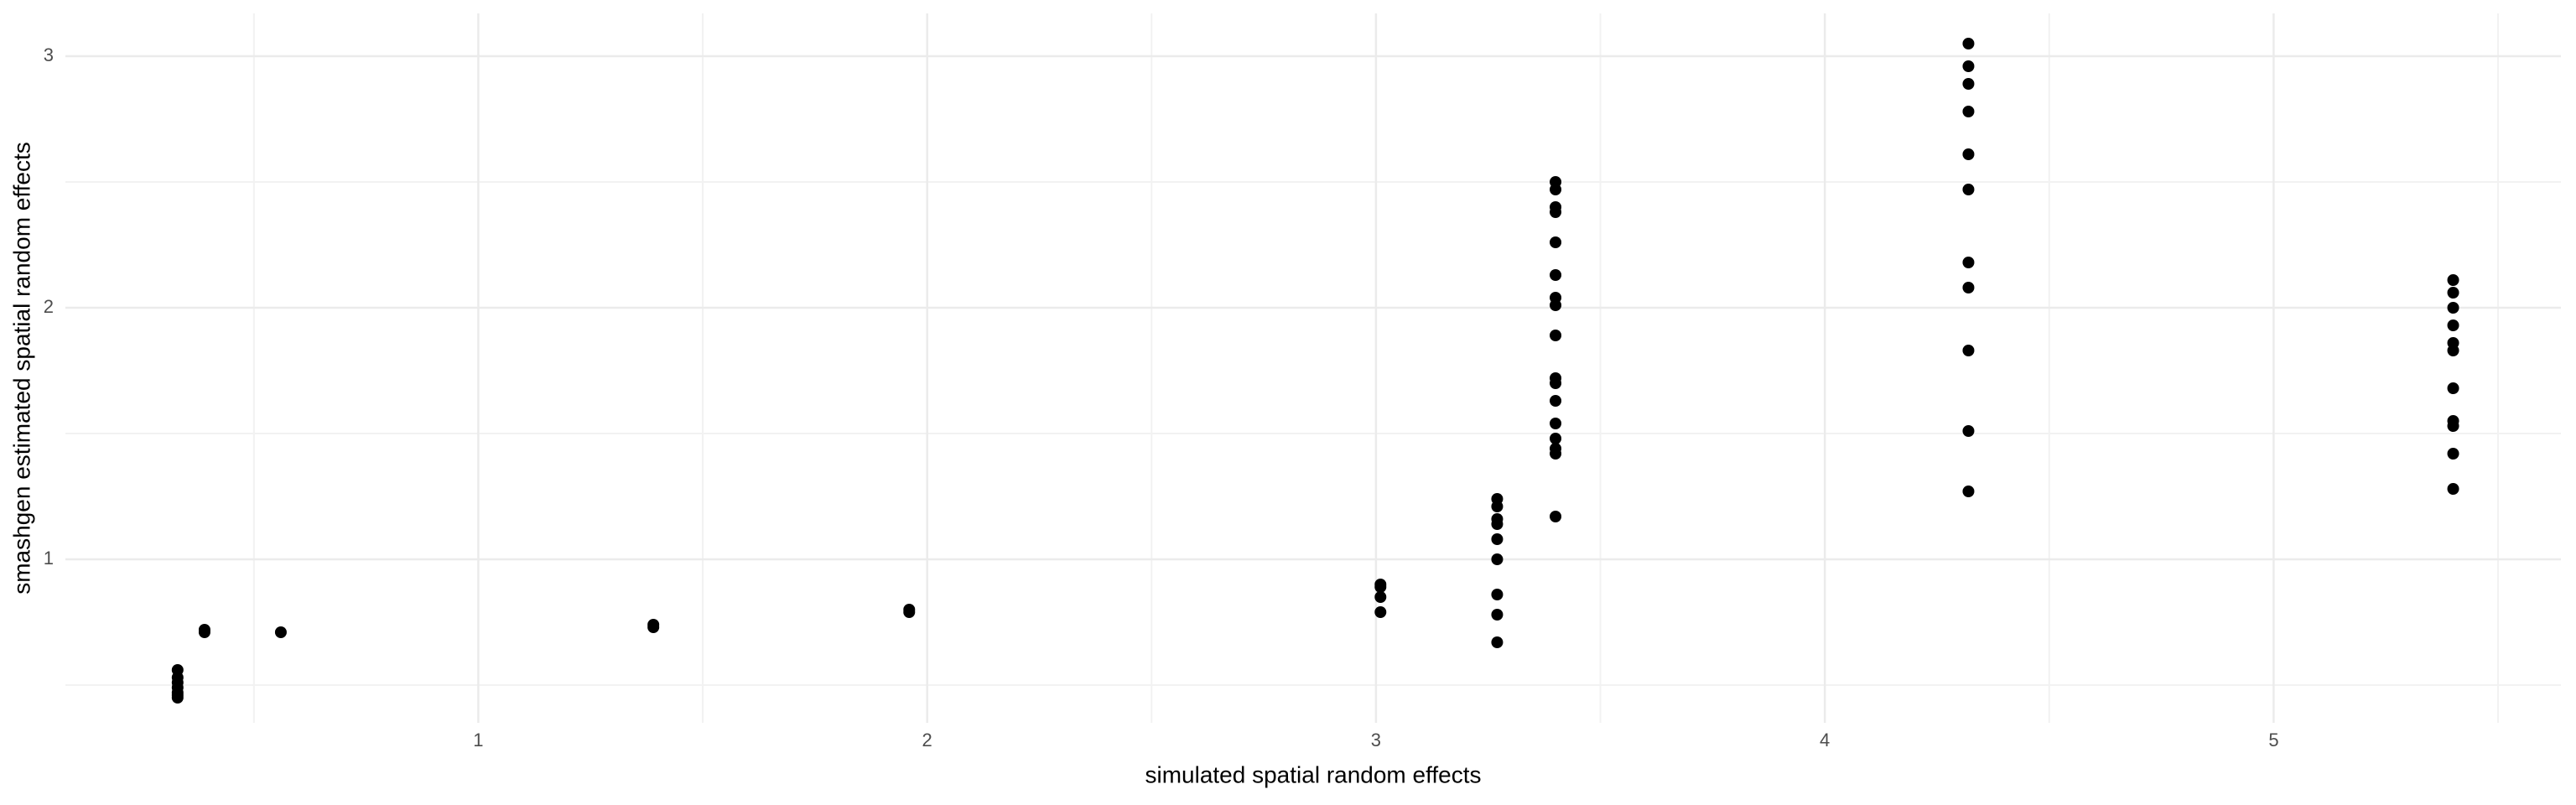 The width and height of the screenshot is (2576, 805). Describe the element at coordinates (49, 558) in the screenshot. I see `y-tick-label: 1` at that location.